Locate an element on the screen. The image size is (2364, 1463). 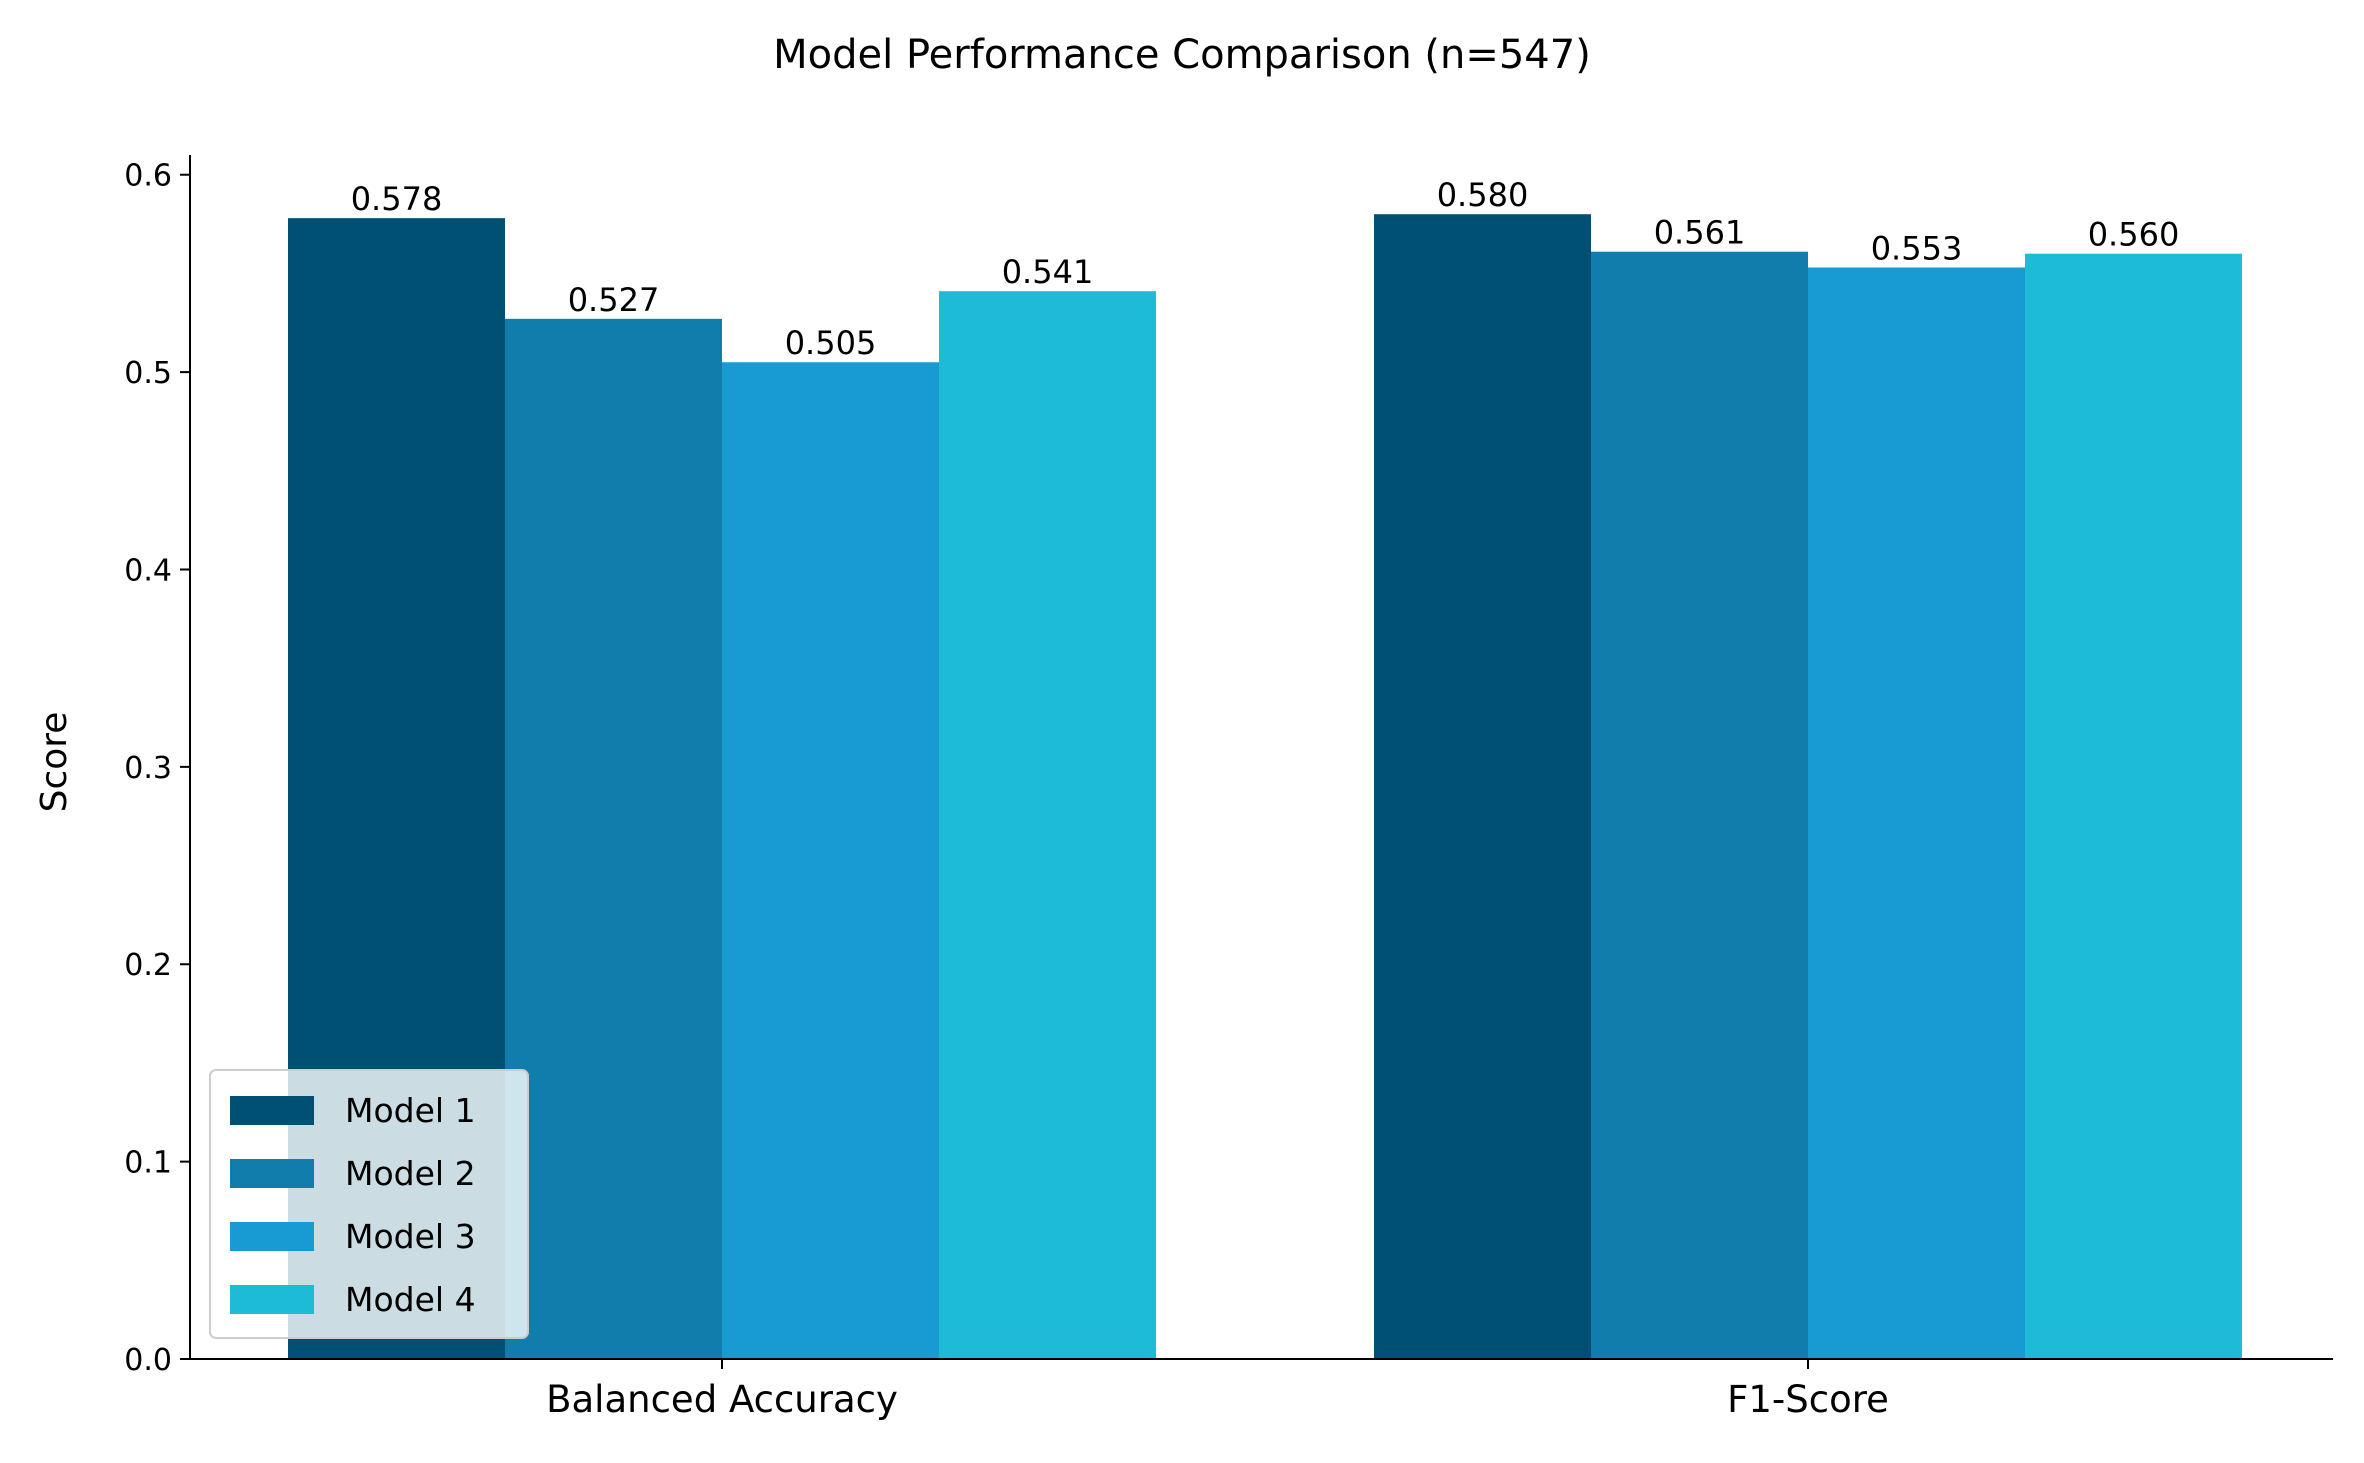
data-label: 0.560 is located at coordinates (2134, 235).